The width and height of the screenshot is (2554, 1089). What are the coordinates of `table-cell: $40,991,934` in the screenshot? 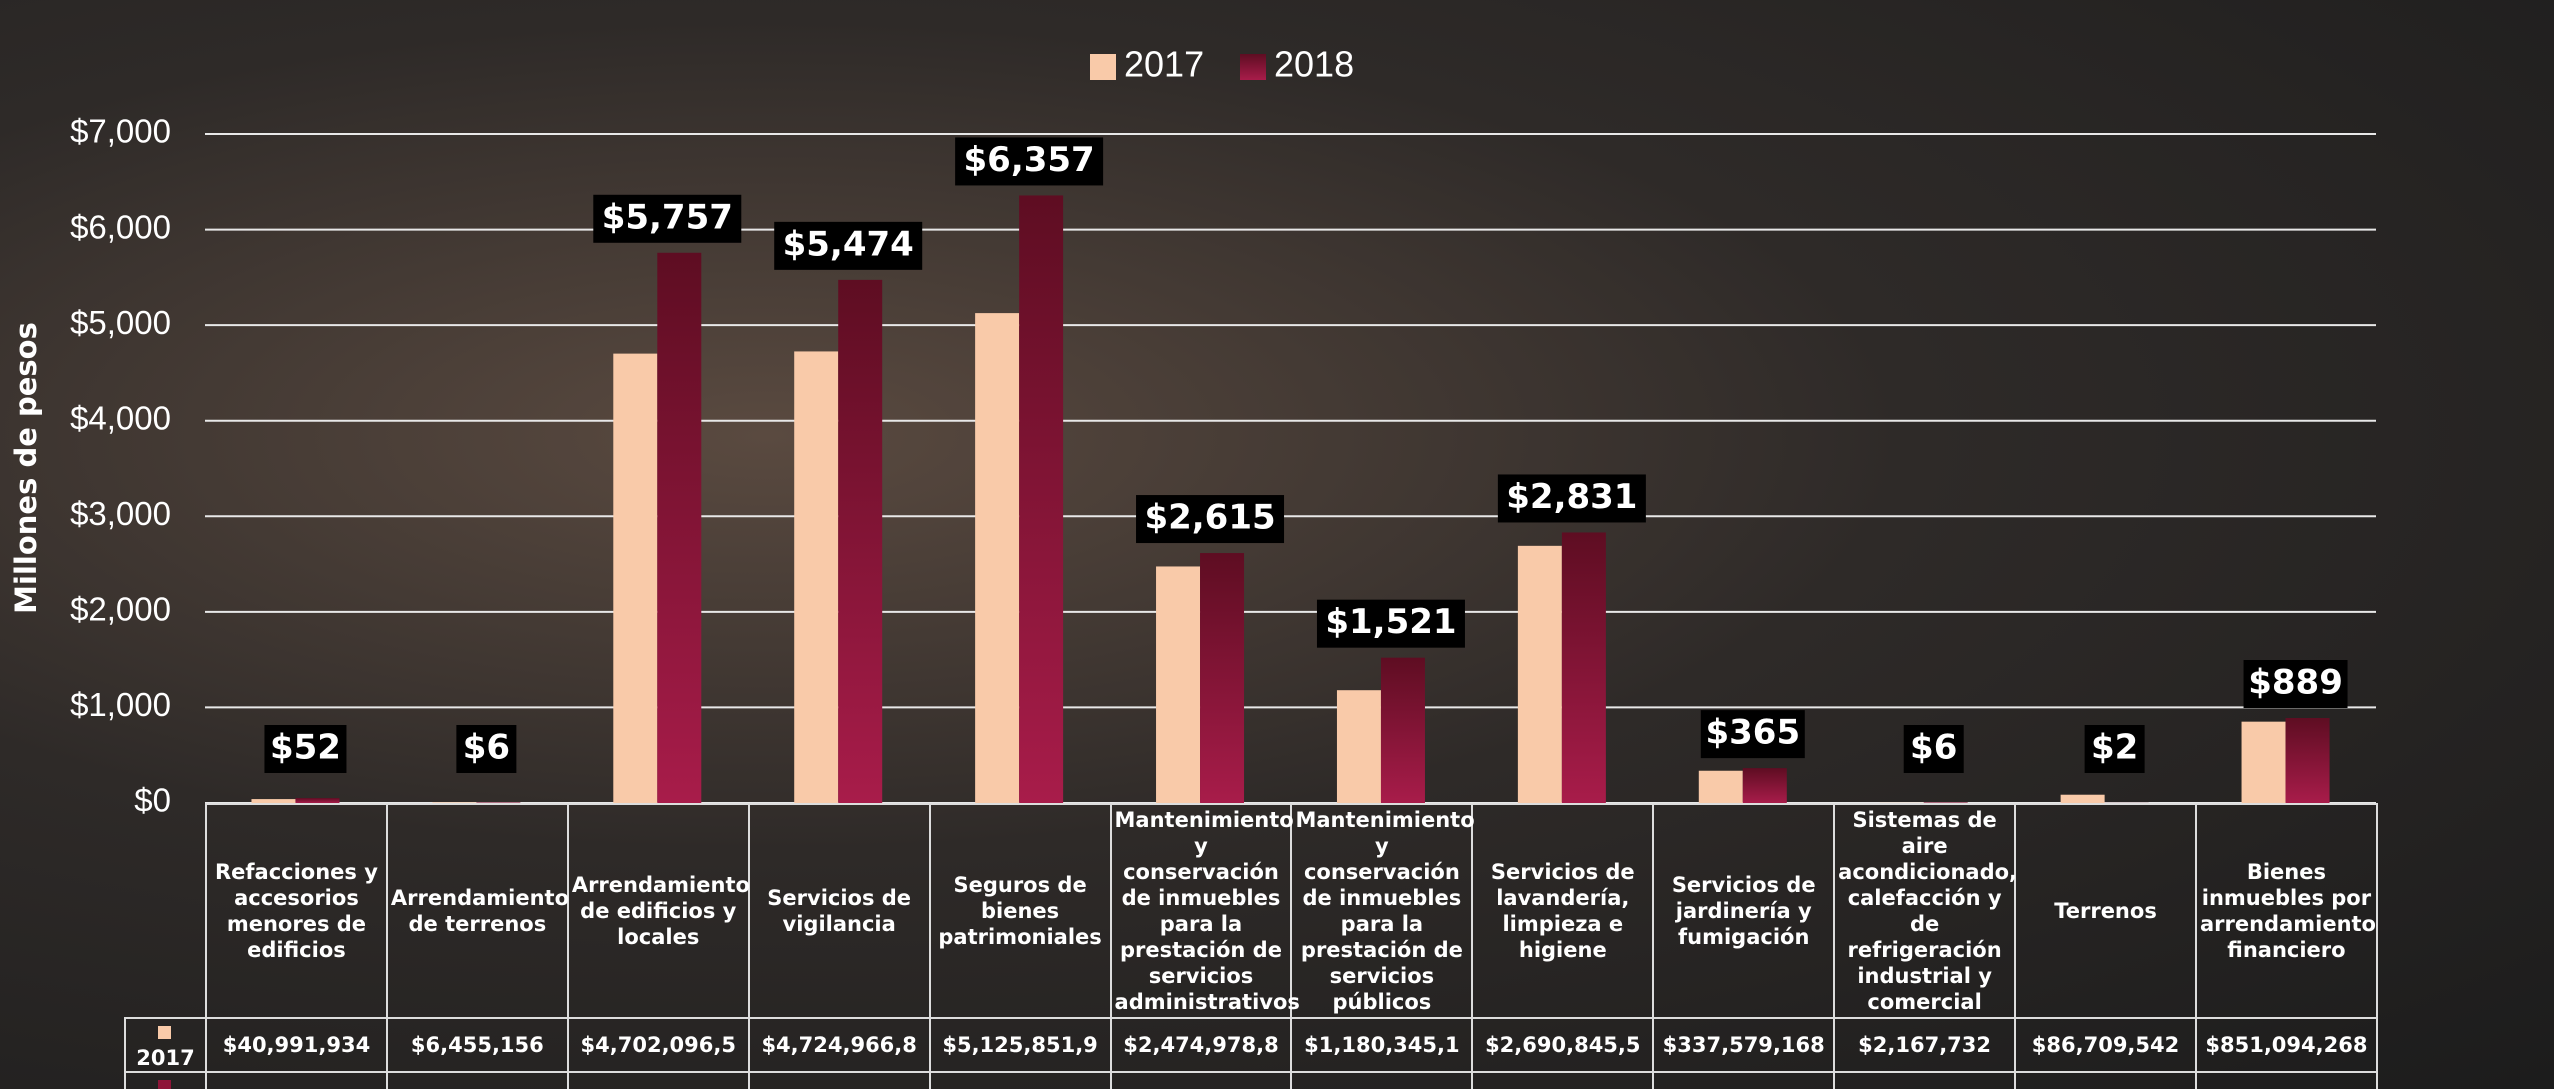 It's located at (296, 1045).